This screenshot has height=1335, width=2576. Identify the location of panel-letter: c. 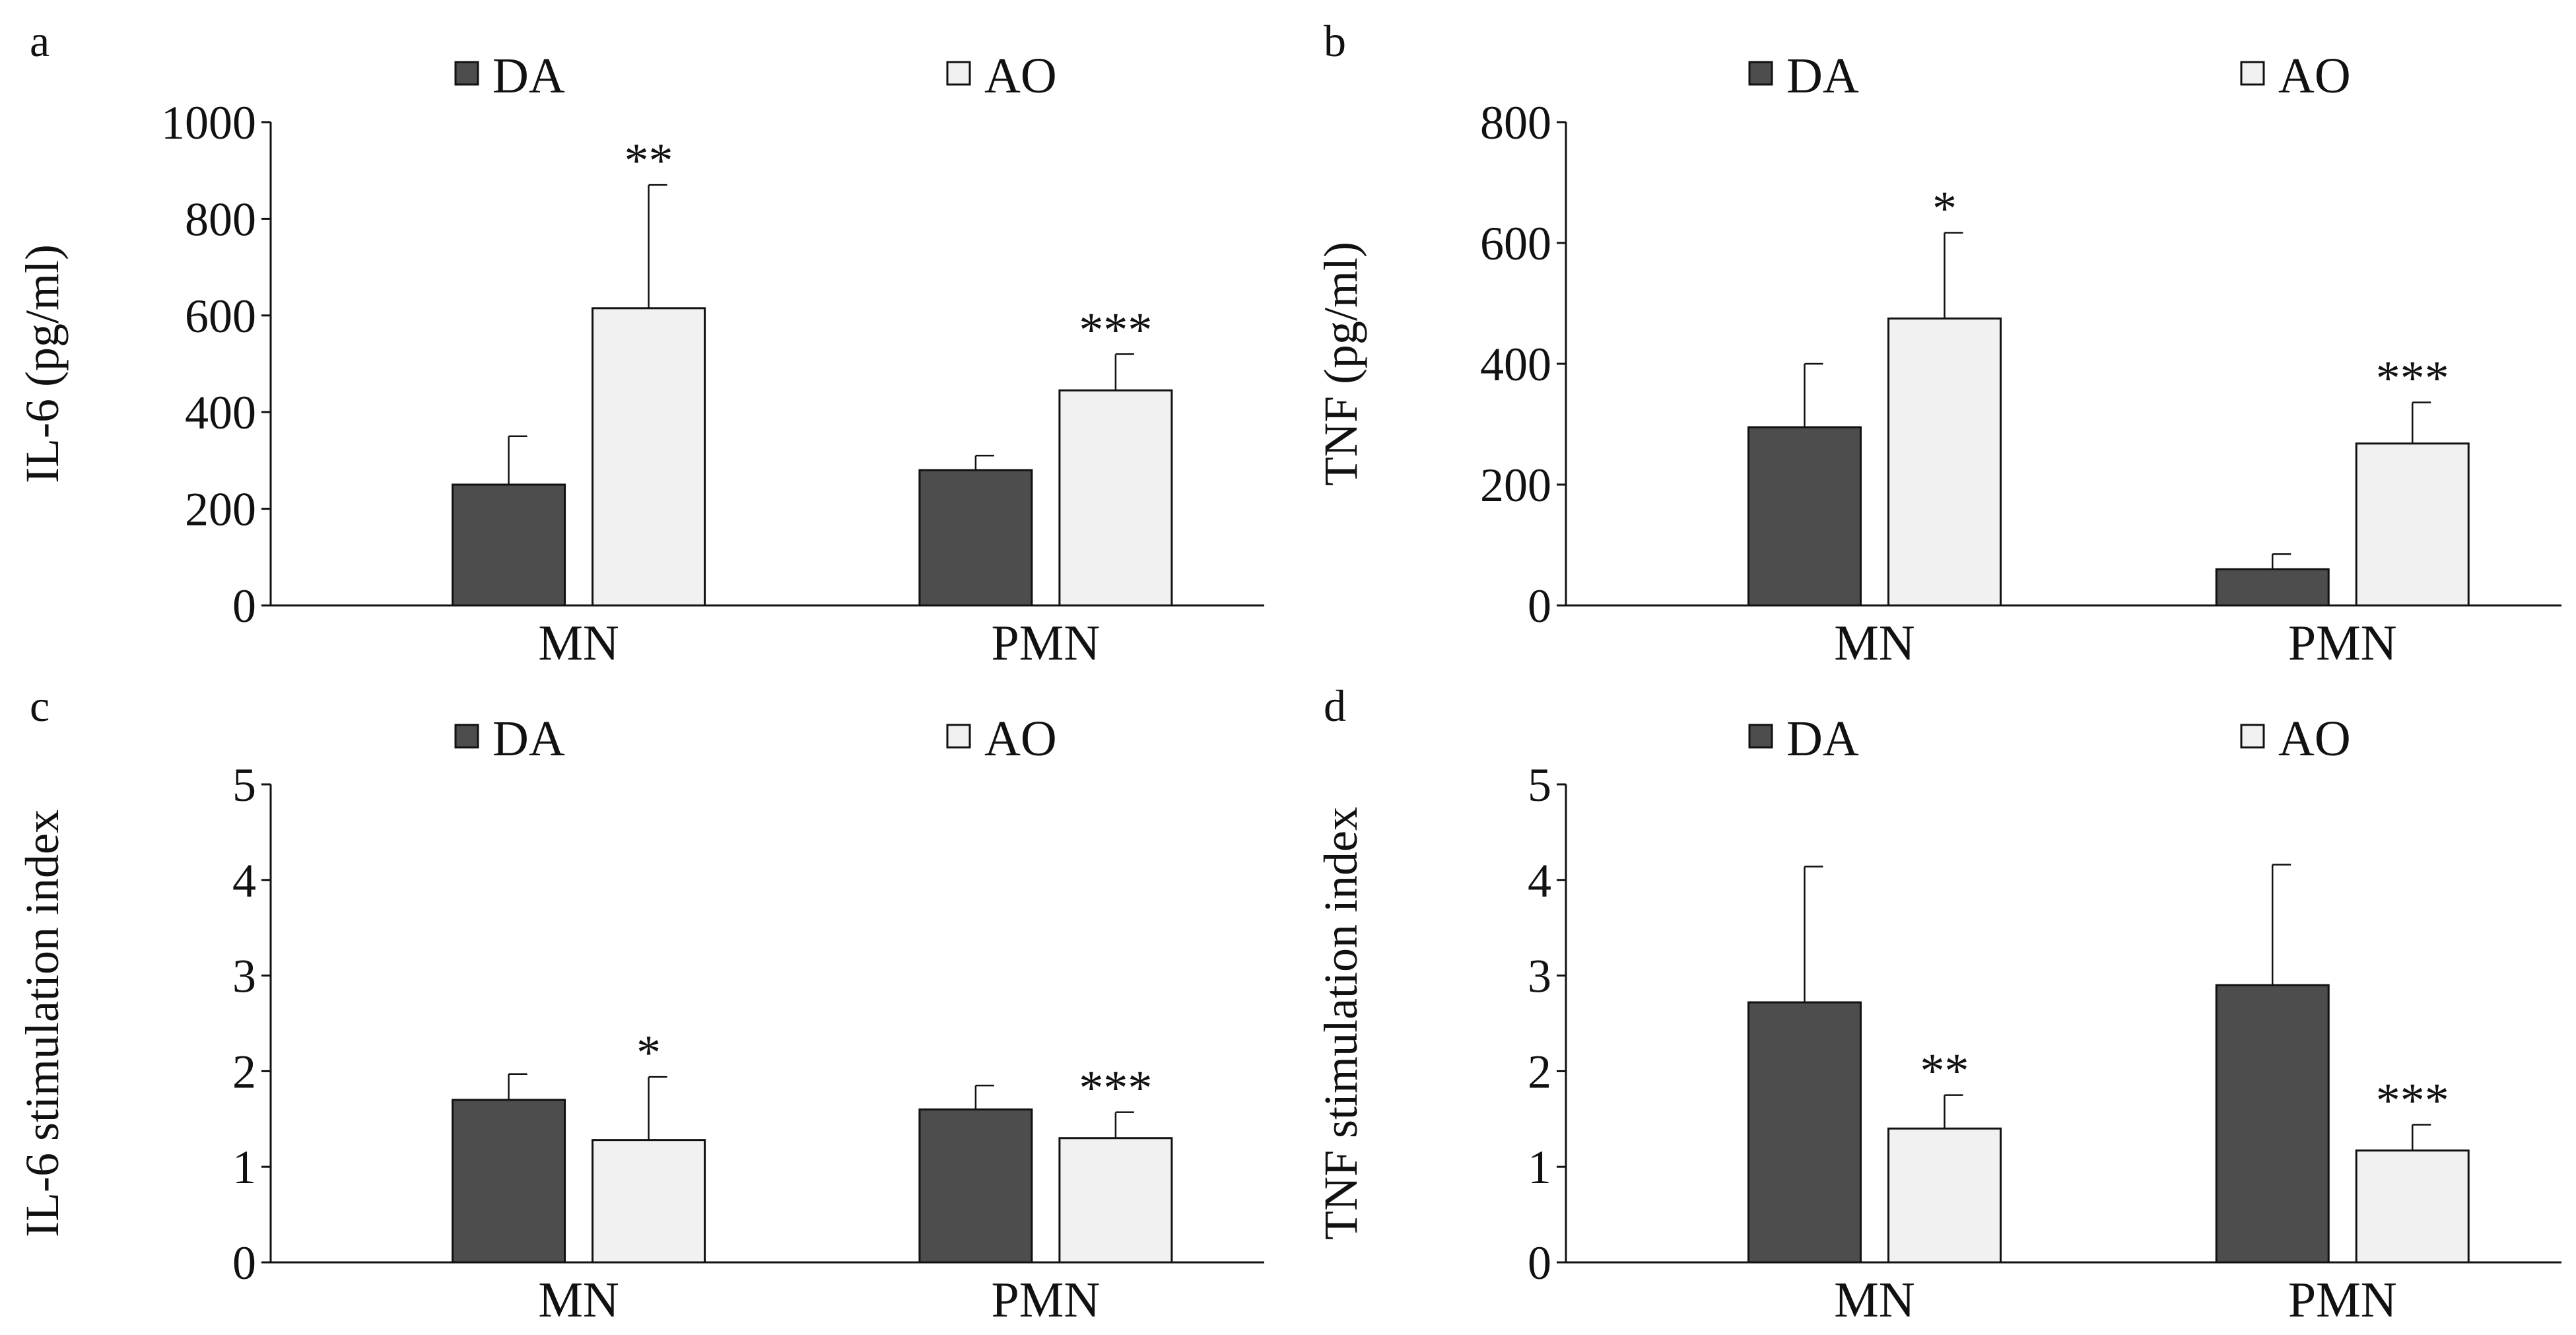
(40, 706).